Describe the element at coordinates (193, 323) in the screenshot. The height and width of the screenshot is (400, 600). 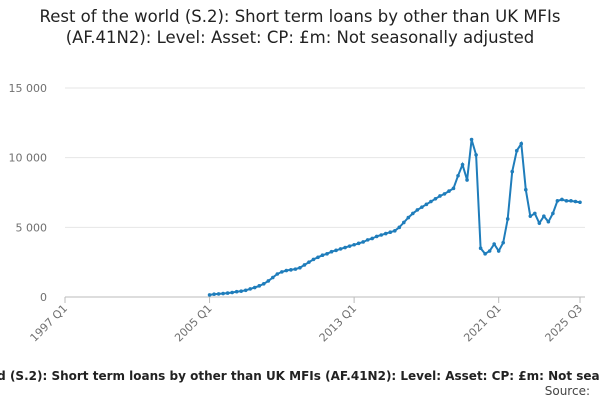
I see `x-tick-label: 2005 Q1` at that location.